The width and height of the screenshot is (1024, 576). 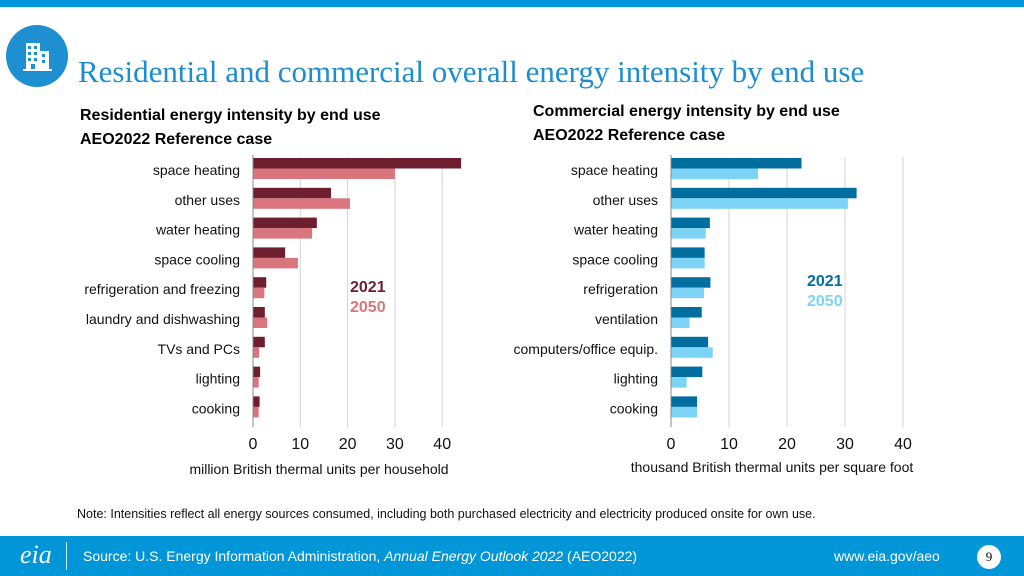 What do you see at coordinates (199, 349) in the screenshot?
I see `residential-category-label: TVs and PCs` at bounding box center [199, 349].